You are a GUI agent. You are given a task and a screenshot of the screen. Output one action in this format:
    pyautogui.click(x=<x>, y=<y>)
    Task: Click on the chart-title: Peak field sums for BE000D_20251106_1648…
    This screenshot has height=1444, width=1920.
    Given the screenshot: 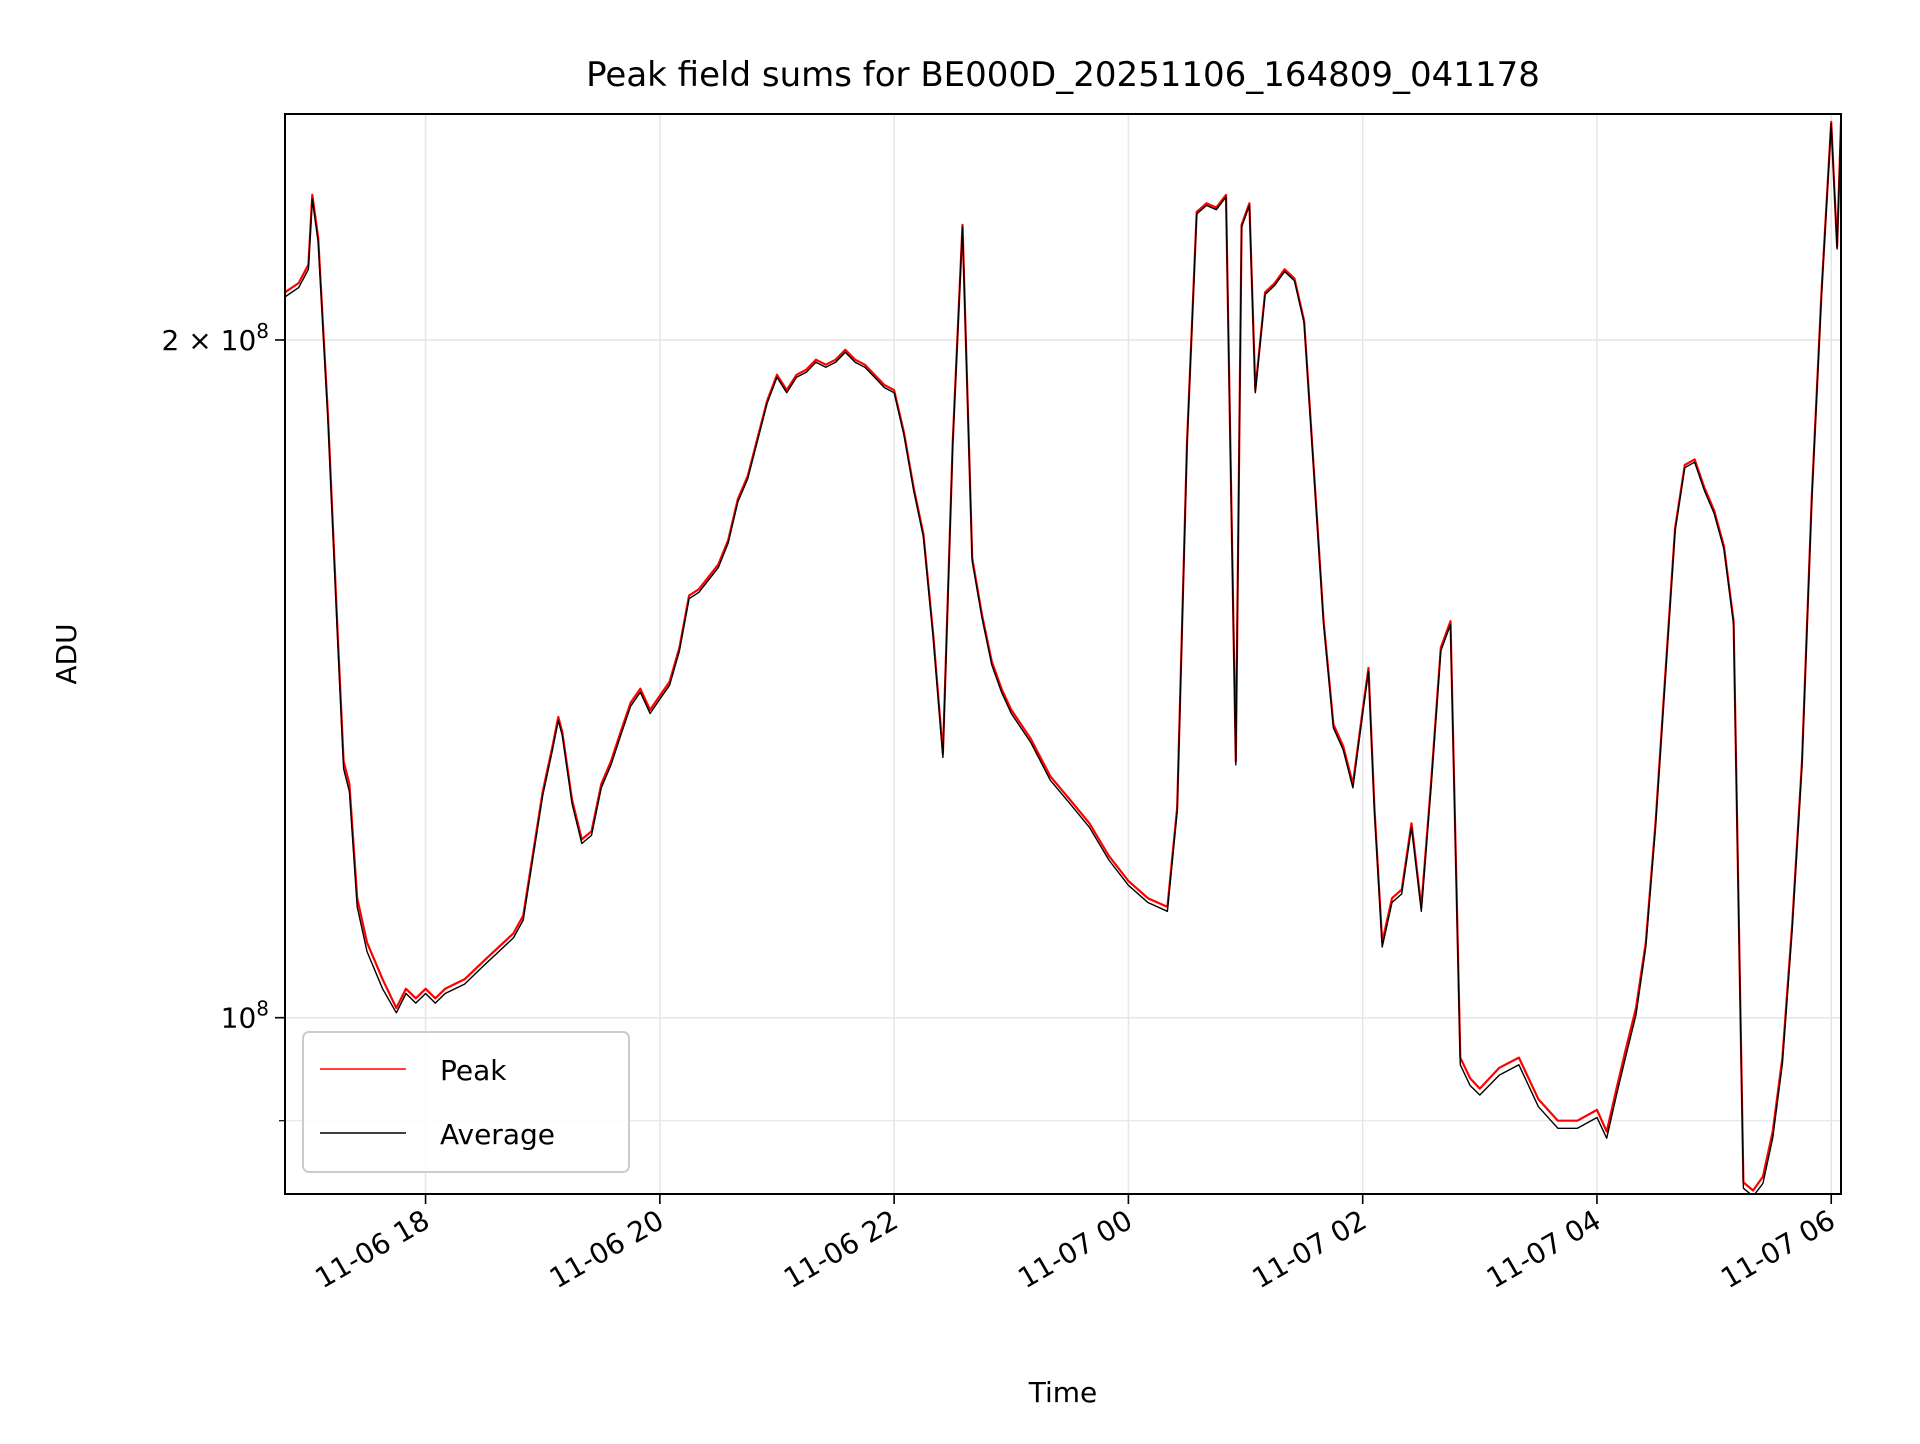 What is the action you would take?
    pyautogui.click(x=1063, y=75)
    